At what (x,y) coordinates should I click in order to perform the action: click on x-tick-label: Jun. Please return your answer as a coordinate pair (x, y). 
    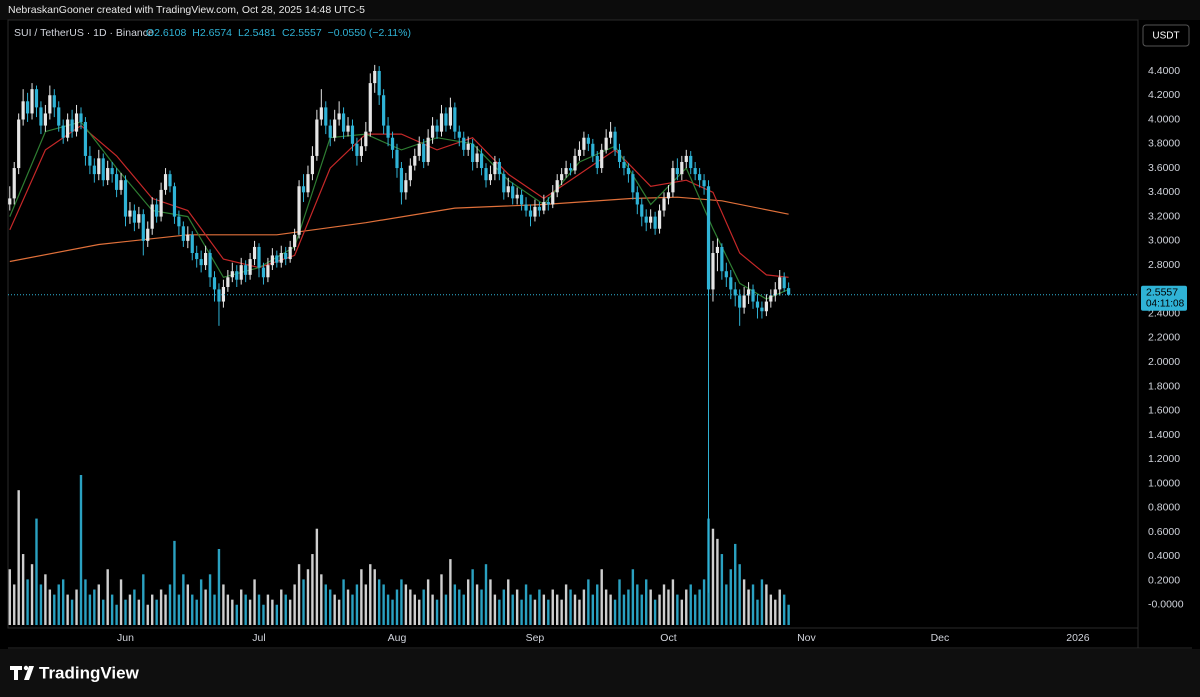
    Looking at the image, I should click on (125, 638).